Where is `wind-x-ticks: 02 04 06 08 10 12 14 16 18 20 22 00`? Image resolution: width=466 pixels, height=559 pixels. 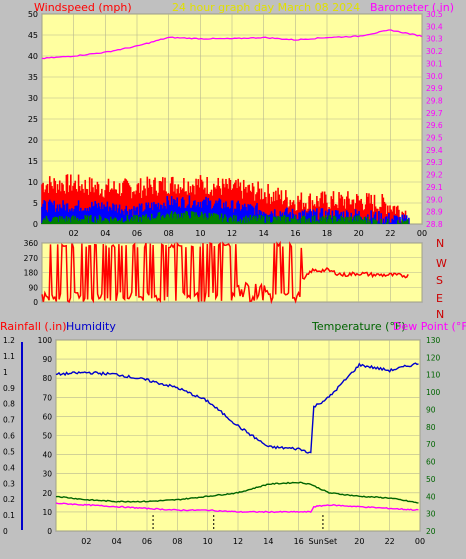 wind-x-ticks: 02 04 06 08 10 12 14 16 18 20 22 00 is located at coordinates (248, 233).